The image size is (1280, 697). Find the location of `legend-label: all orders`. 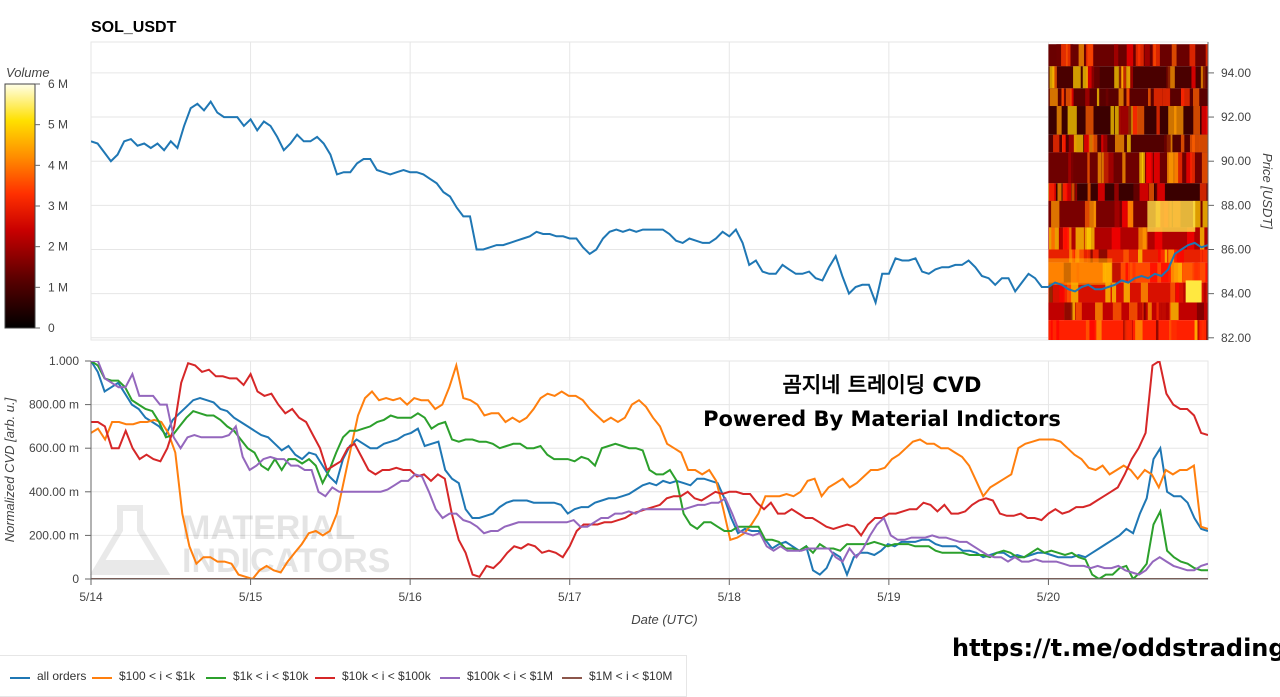

legend-label: all orders is located at coordinates (62, 676).